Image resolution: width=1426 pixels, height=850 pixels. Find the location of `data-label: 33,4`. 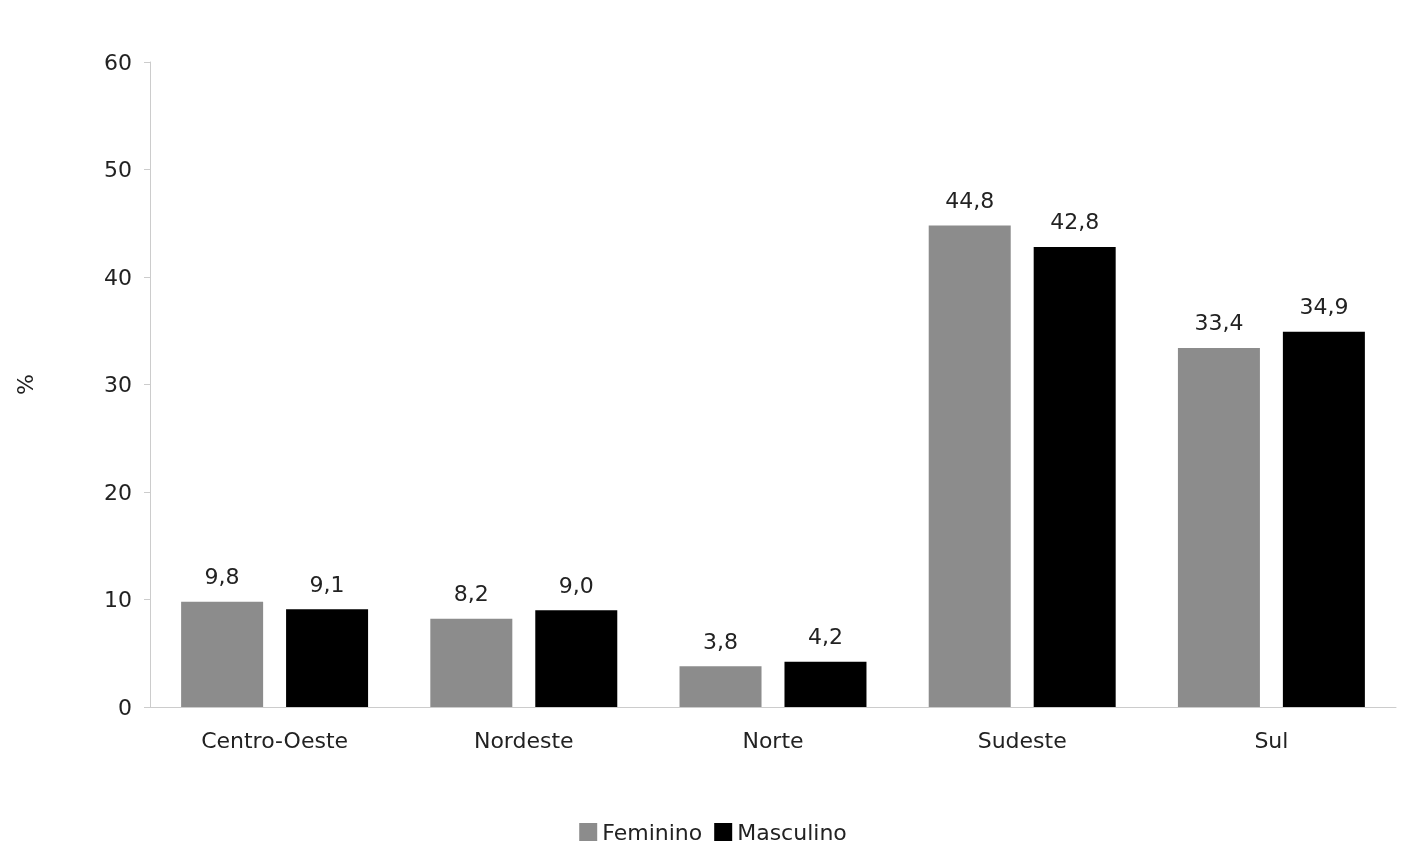

data-label: 33,4 is located at coordinates (1219, 323).